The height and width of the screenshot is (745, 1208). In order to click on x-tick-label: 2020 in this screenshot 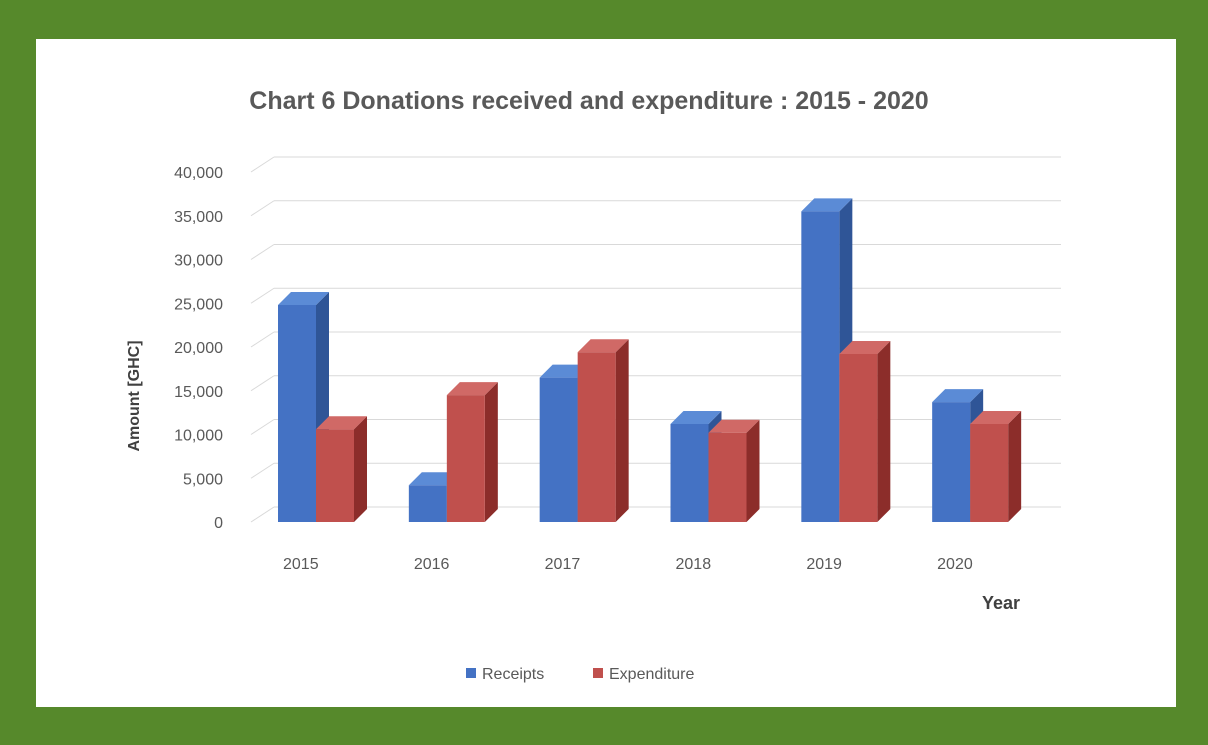, I will do `click(955, 564)`.